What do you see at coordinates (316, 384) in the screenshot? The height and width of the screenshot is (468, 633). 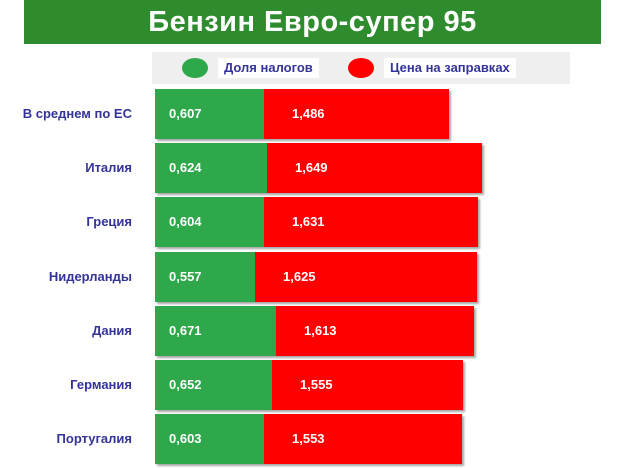 I see `price-value-label: 1,555` at bounding box center [316, 384].